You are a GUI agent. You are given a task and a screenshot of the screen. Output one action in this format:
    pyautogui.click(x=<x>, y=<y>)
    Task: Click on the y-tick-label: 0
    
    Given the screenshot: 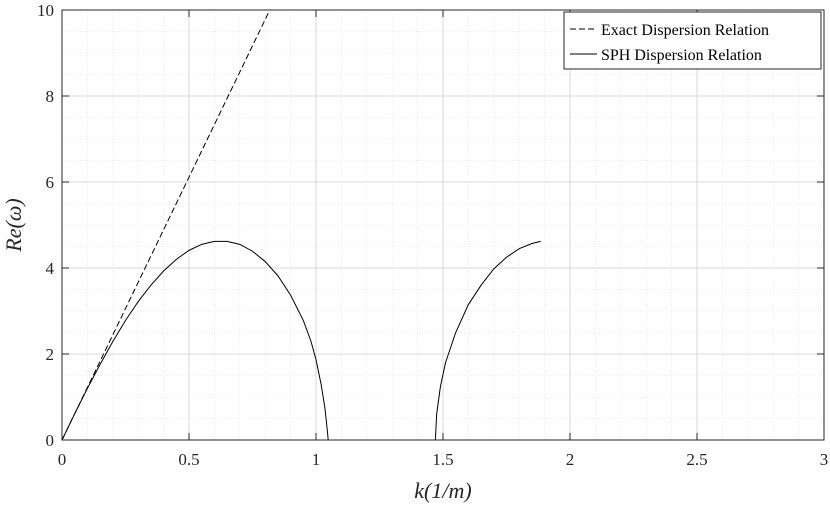 What is the action you would take?
    pyautogui.click(x=50, y=440)
    